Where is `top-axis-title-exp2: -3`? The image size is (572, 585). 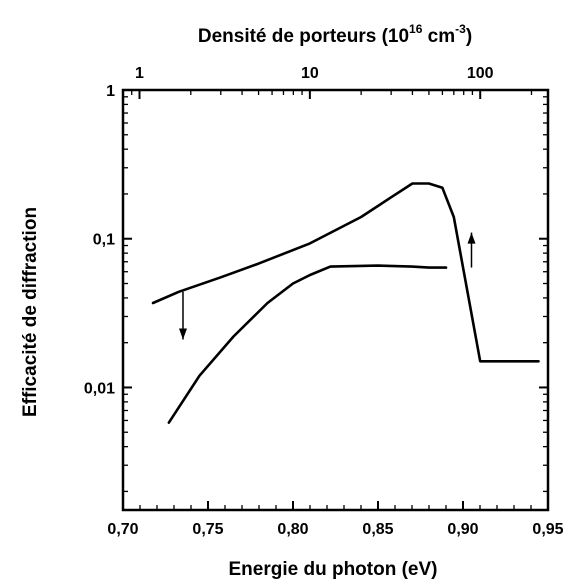 top-axis-title-exp2: -3 is located at coordinates (460, 29).